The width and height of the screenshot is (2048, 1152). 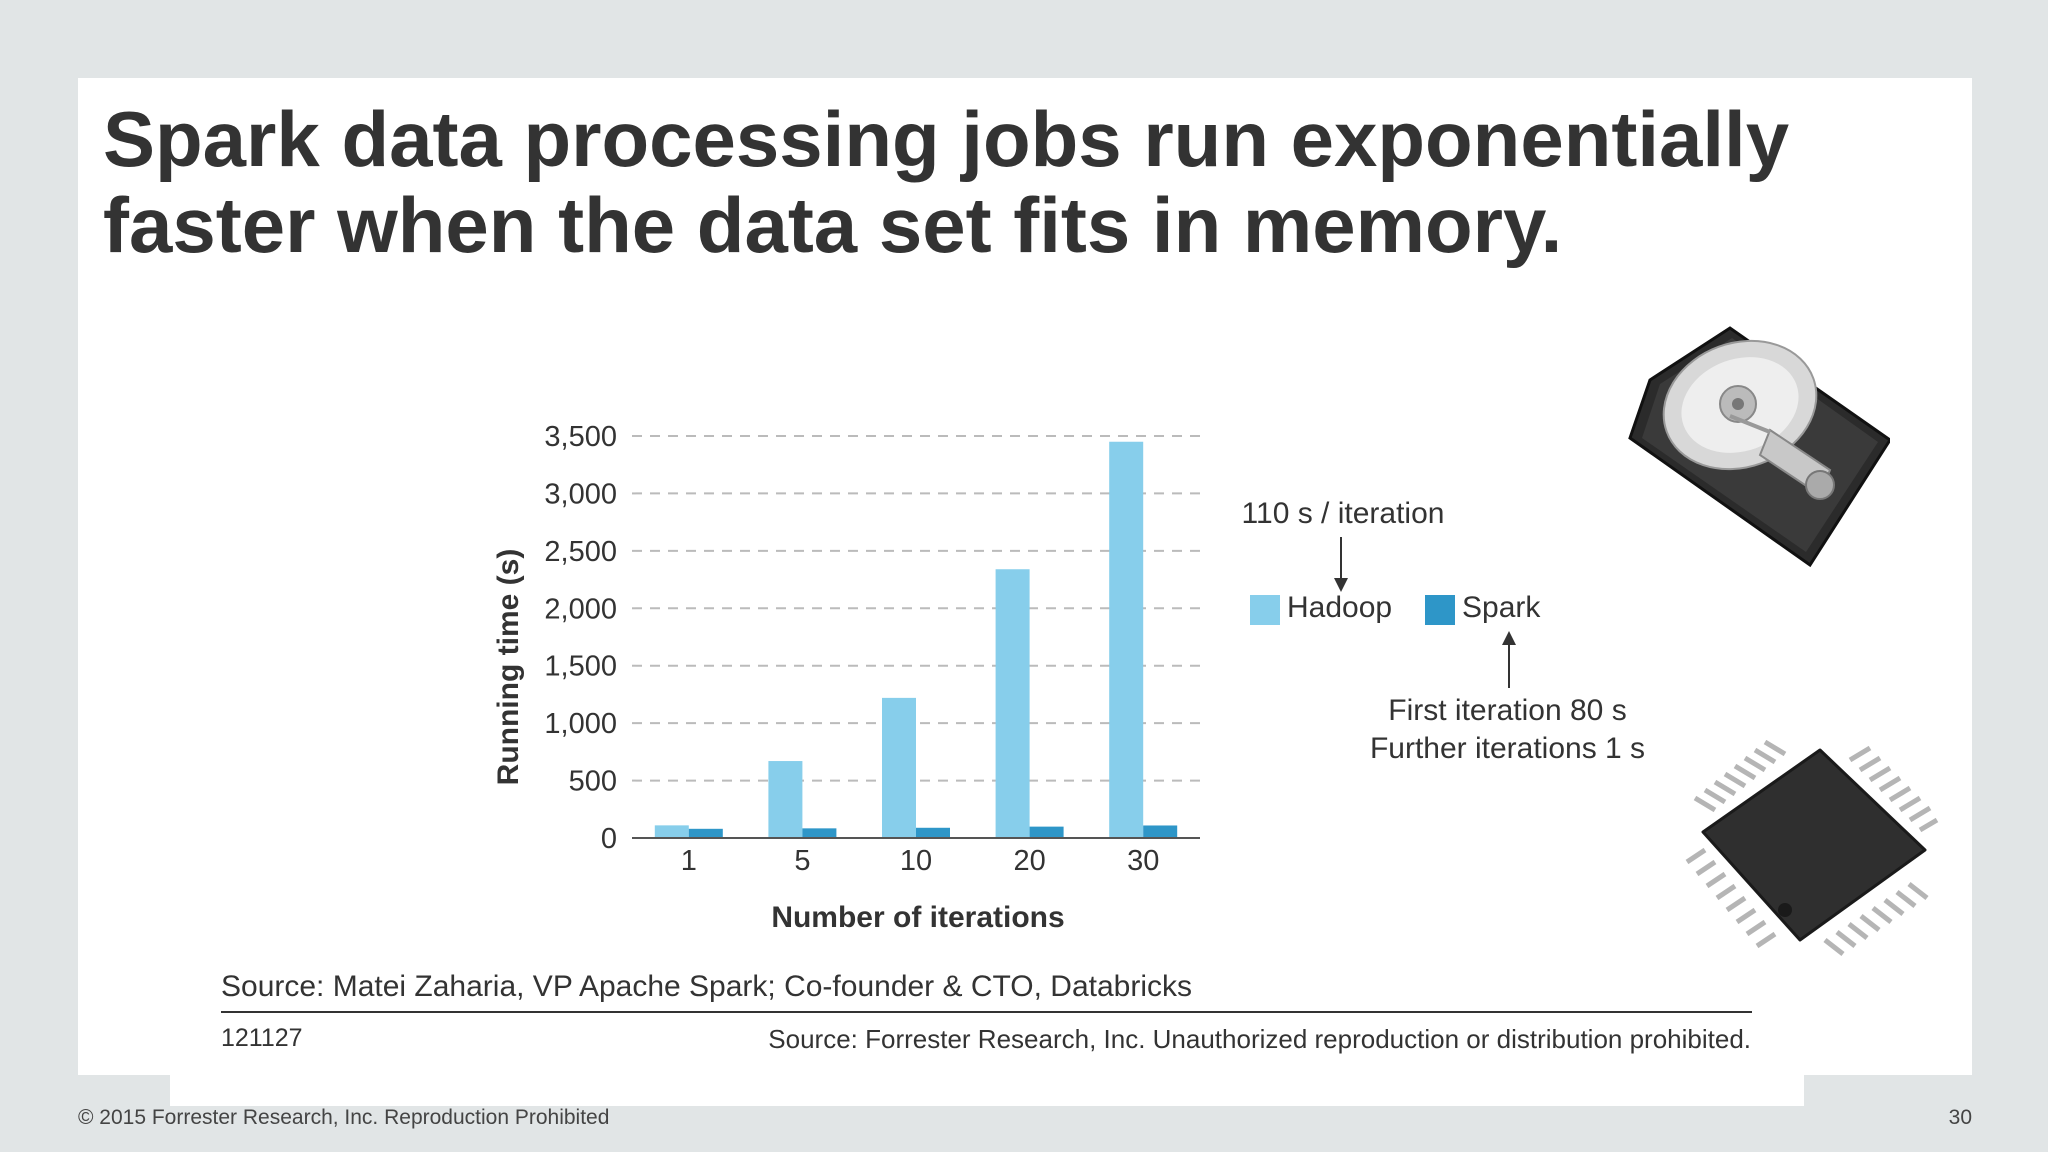 I want to click on legend-swatch-spark, so click(x=1440, y=610).